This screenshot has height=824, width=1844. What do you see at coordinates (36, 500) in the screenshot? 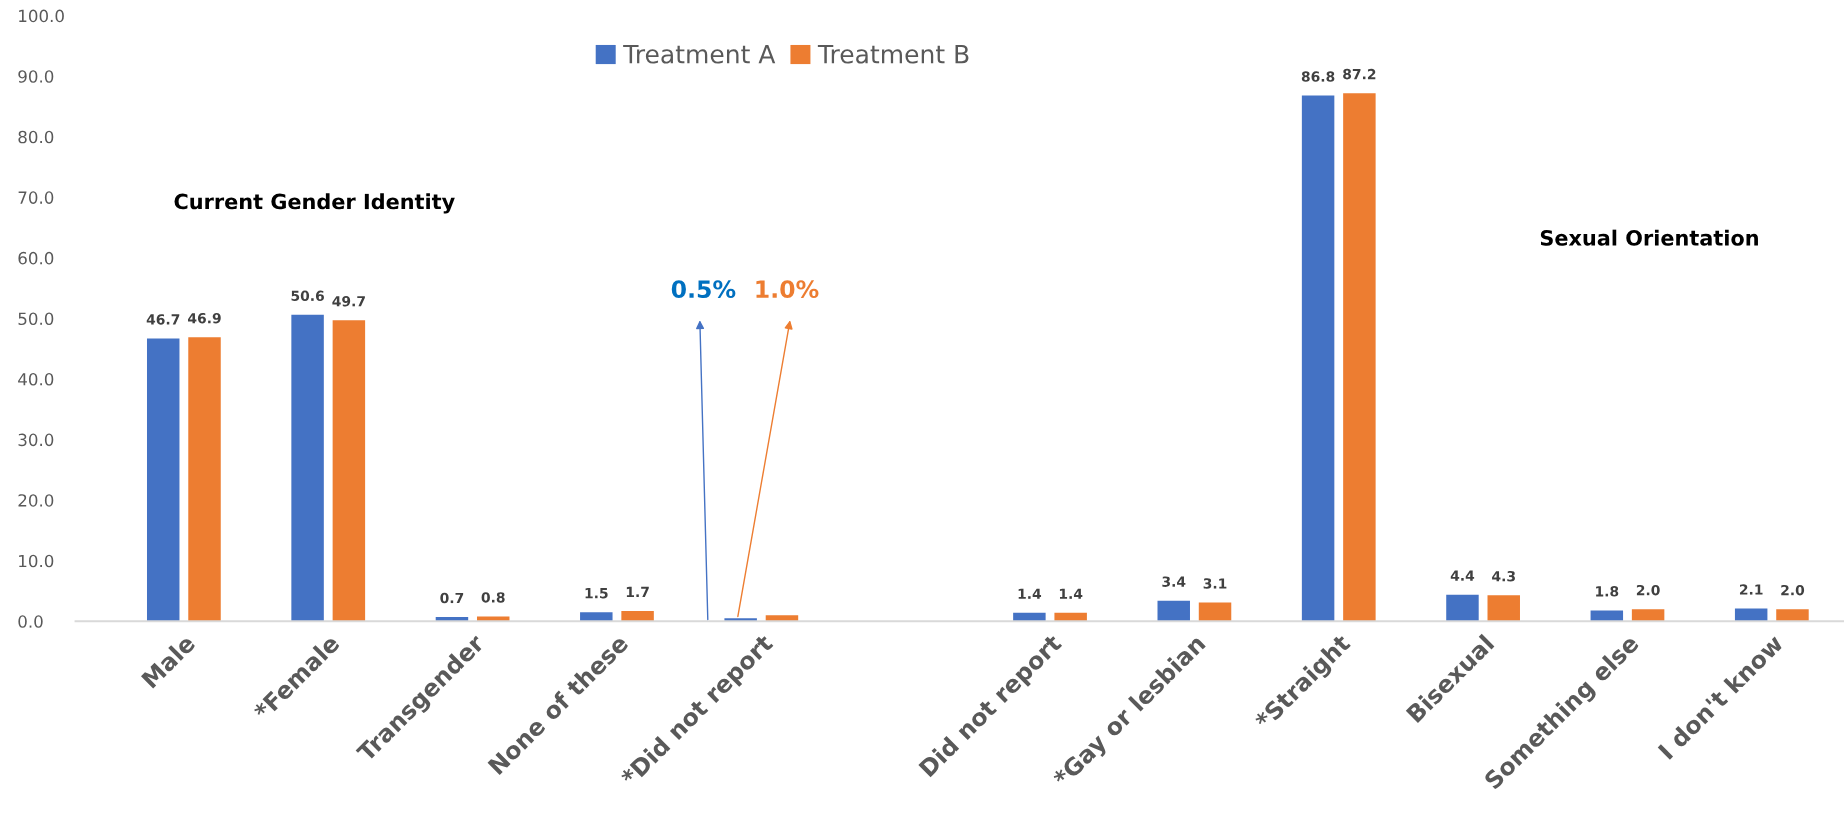
I see `y-tick-label: 20.0` at bounding box center [36, 500].